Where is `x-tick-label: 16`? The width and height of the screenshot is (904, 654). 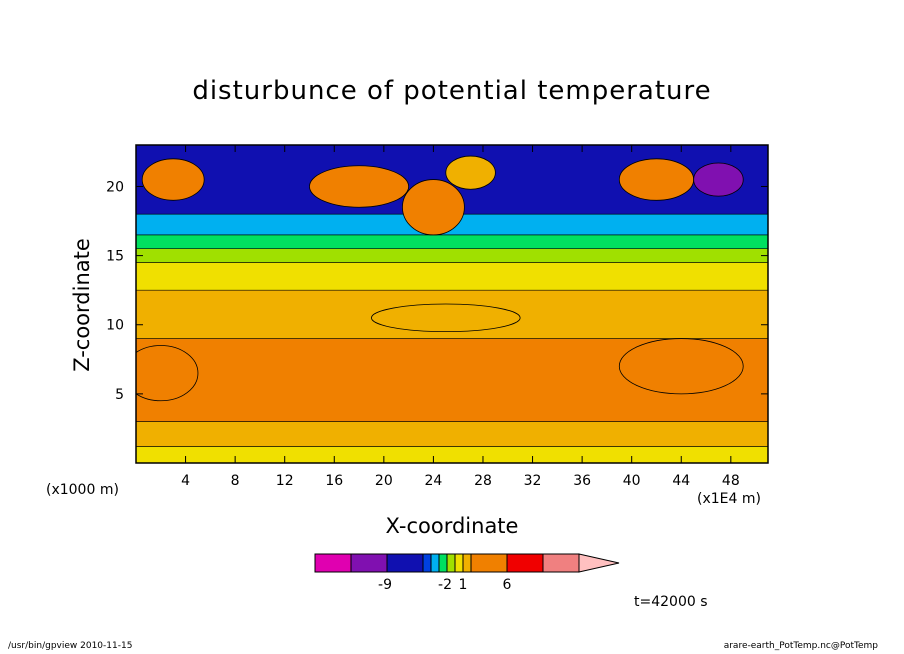
x-tick-label: 16 is located at coordinates (334, 481).